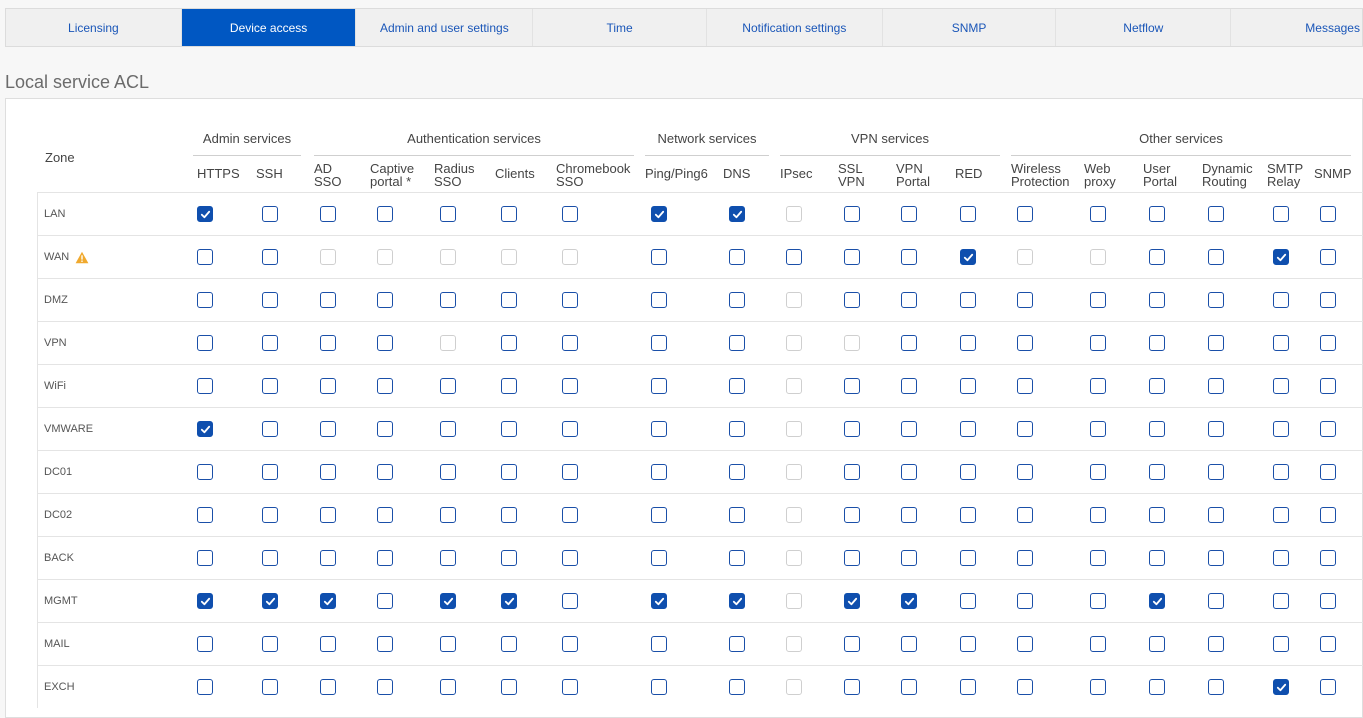 Image resolution: width=1363 pixels, height=718 pixels. What do you see at coordinates (205, 601) in the screenshot?
I see `checkbox-mgmt-https` at bounding box center [205, 601].